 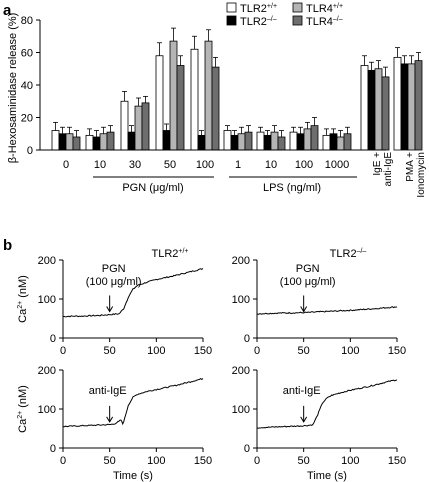 What do you see at coordinates (258, 9) in the screenshot?
I see `legend-label-tlr2-wt: TLR2+/+` at bounding box center [258, 9].